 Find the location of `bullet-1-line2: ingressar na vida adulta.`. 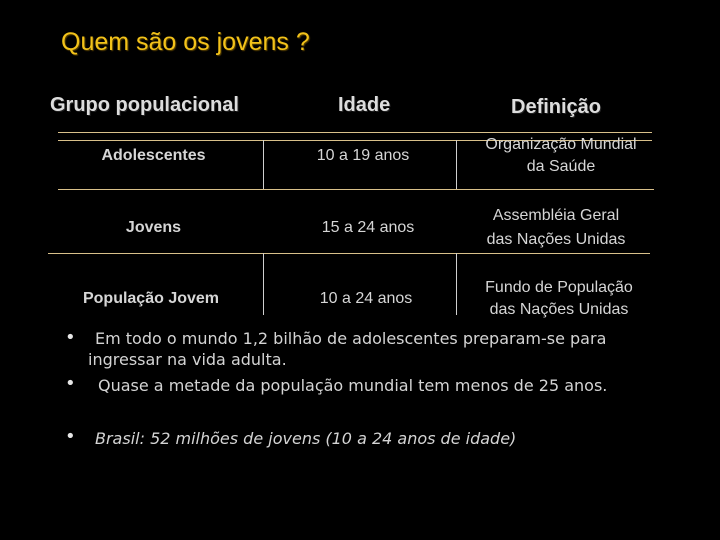

bullet-1-line2: ingressar na vida adulta. is located at coordinates (187, 359).